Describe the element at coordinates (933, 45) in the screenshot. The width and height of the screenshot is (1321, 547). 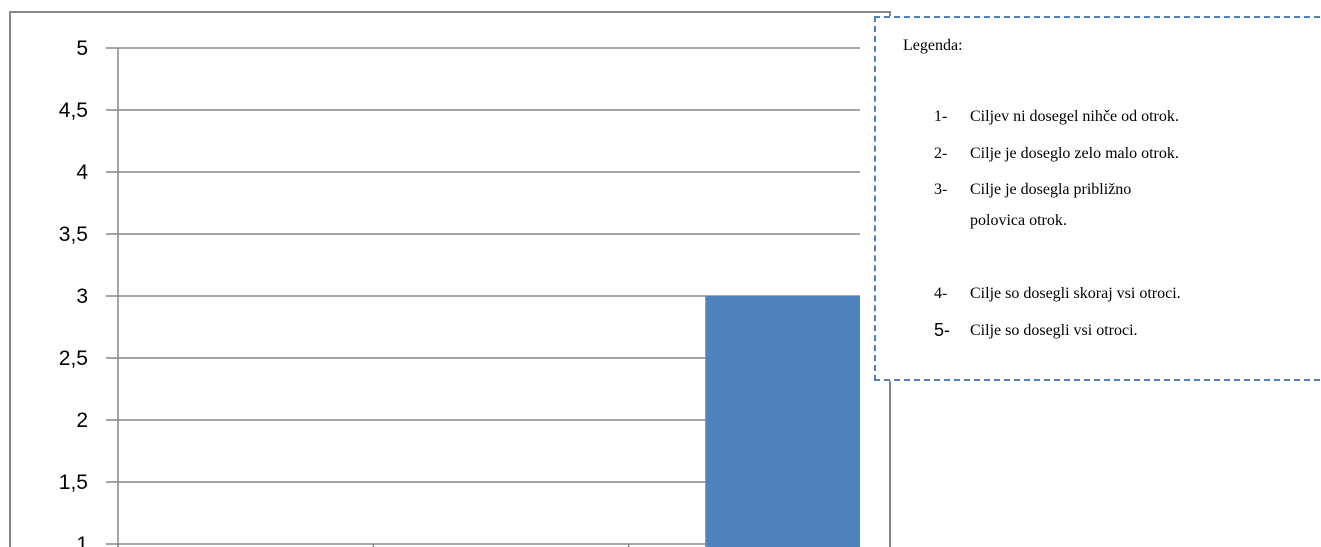
I see `legend-title: Legenda:` at that location.